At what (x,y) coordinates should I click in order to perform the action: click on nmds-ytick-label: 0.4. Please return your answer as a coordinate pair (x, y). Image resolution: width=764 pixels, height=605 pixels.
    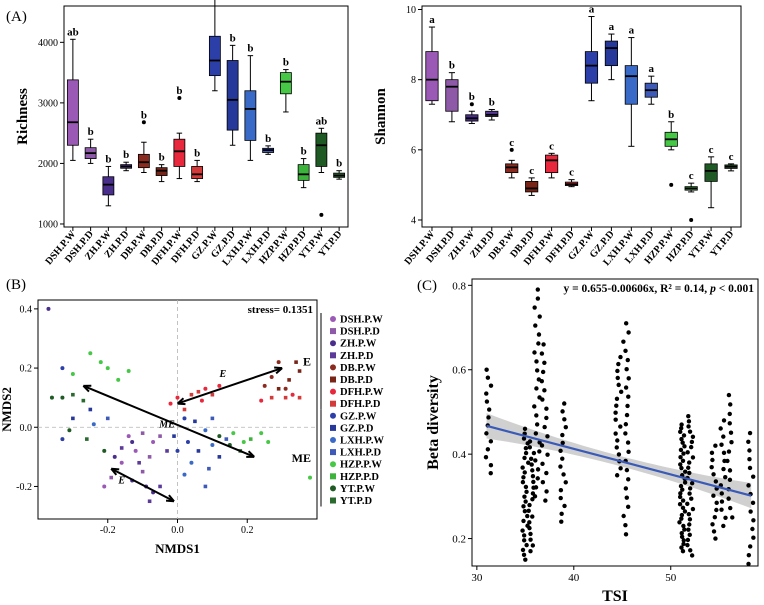
    Looking at the image, I should click on (26, 309).